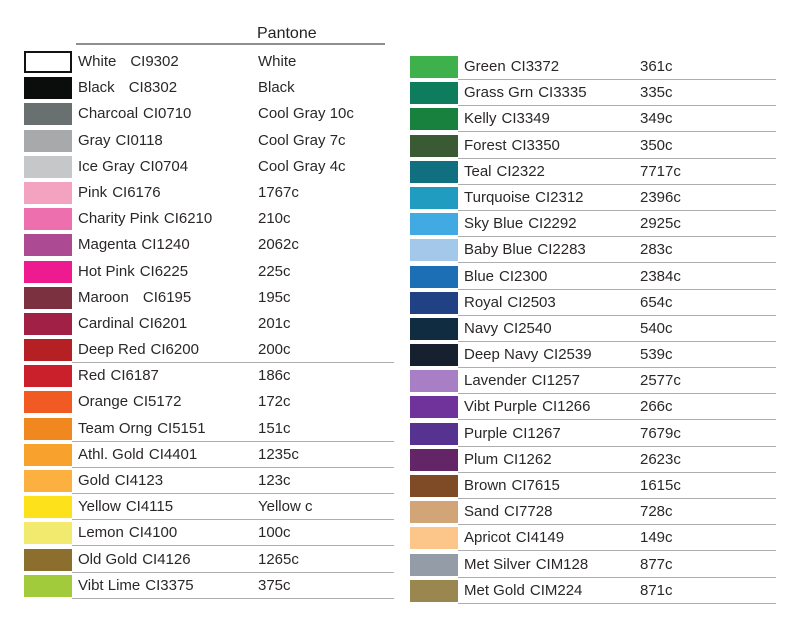 This screenshot has width=800, height=618. Describe the element at coordinates (498, 250) in the screenshot. I see `color-name: Baby Blue` at that location.